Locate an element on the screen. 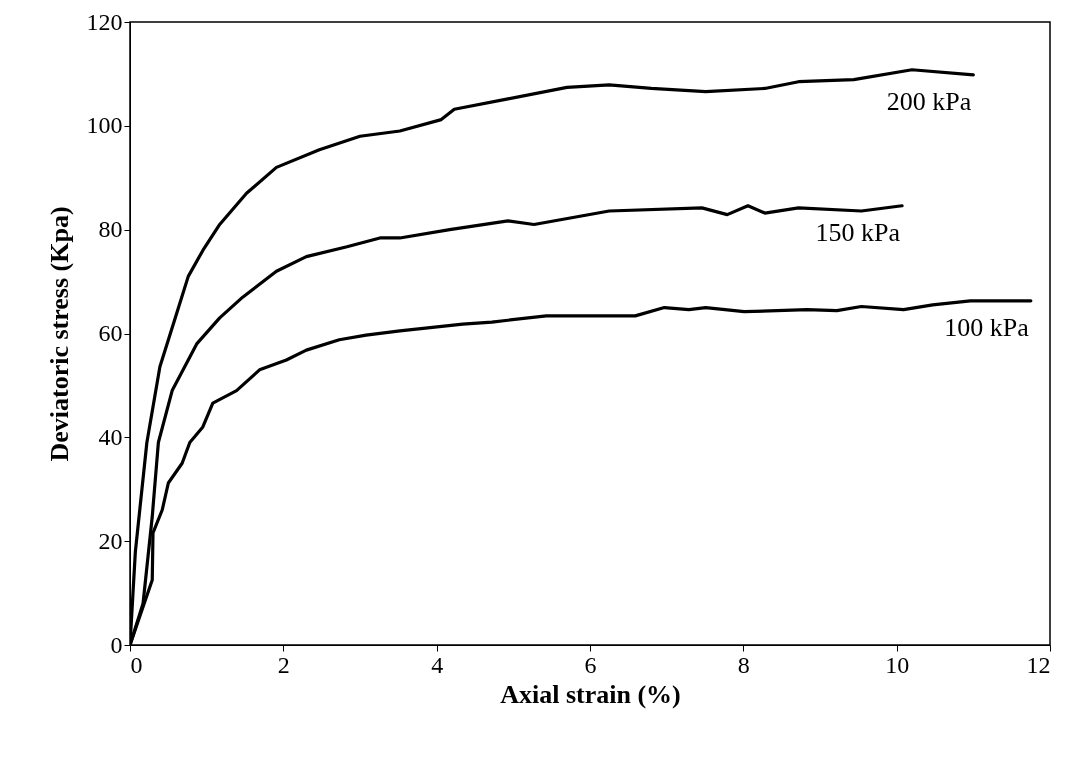 This screenshot has width=1081, height=764. x-tick-label: 2 is located at coordinates (283, 664).